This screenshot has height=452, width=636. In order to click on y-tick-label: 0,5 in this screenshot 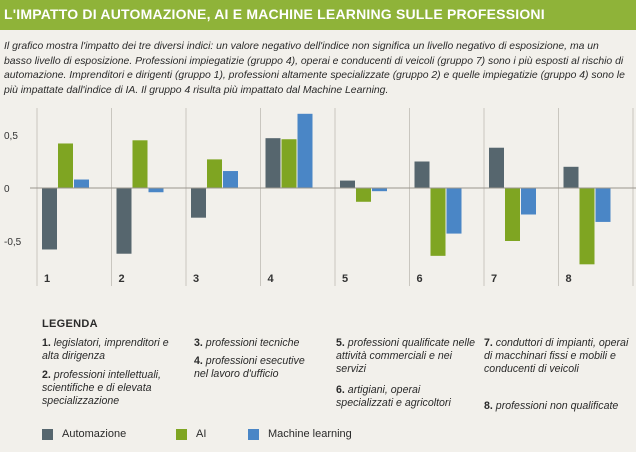, I will do `click(11, 136)`.